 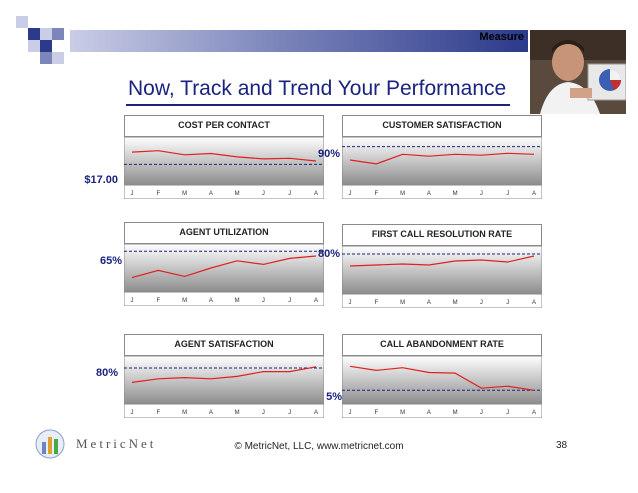 I want to click on brand-name: MetricNet, so click(x=116, y=443).